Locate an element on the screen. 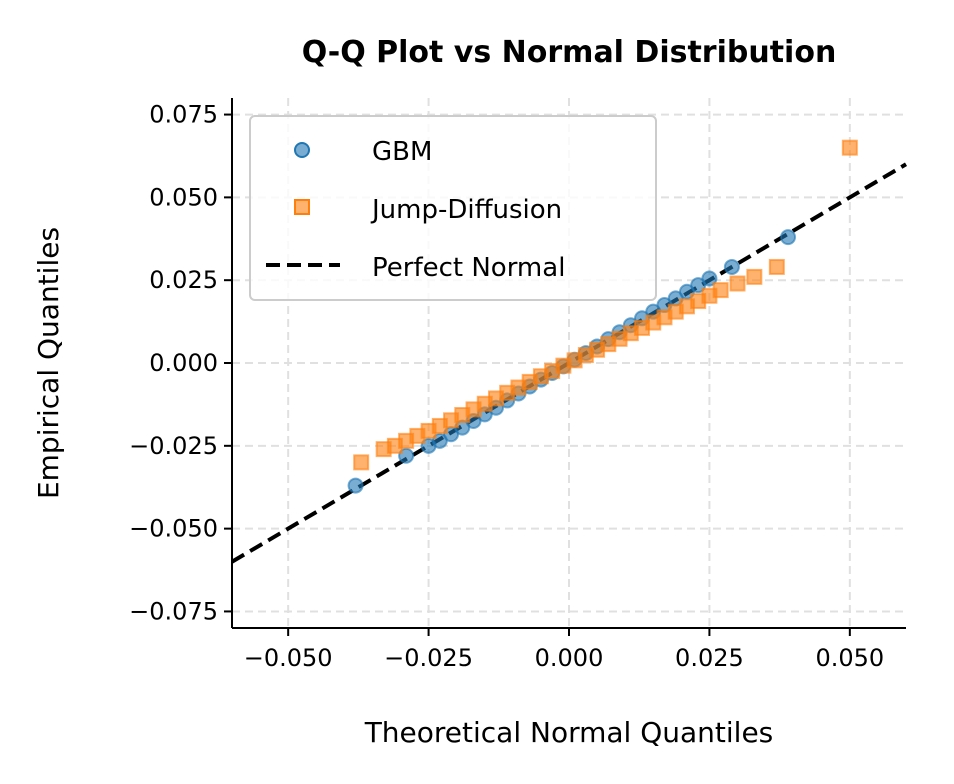 This screenshot has height=784, width=954. legend-marker-gbm is located at coordinates (302, 150).